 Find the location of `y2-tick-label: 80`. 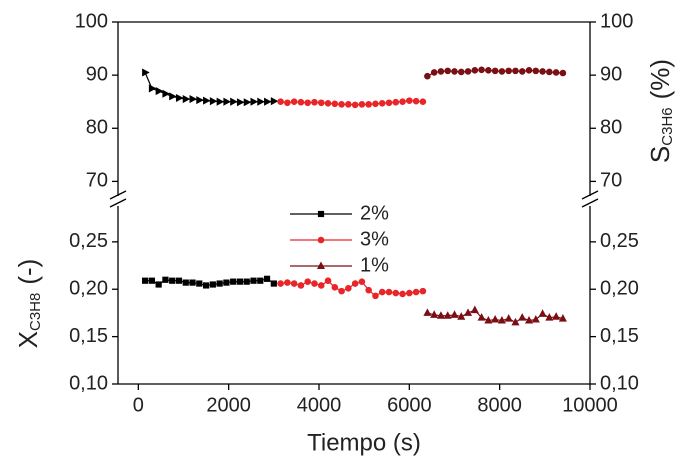

y2-tick-label: 80 is located at coordinates (611, 128).